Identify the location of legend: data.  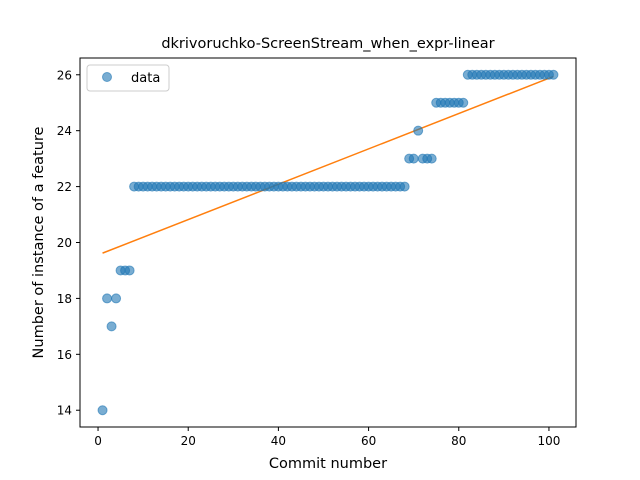
(128, 78).